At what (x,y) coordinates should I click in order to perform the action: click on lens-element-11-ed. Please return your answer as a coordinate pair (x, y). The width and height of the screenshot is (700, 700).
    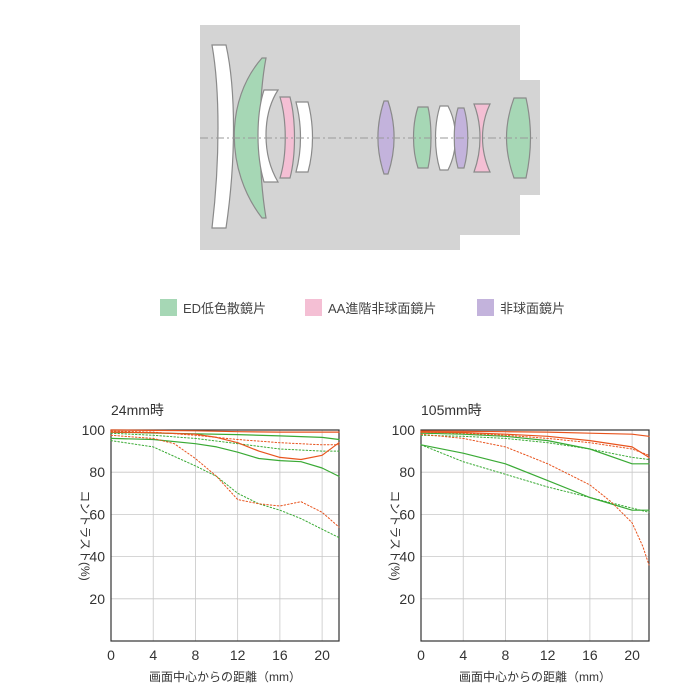
    Looking at the image, I should click on (518, 138).